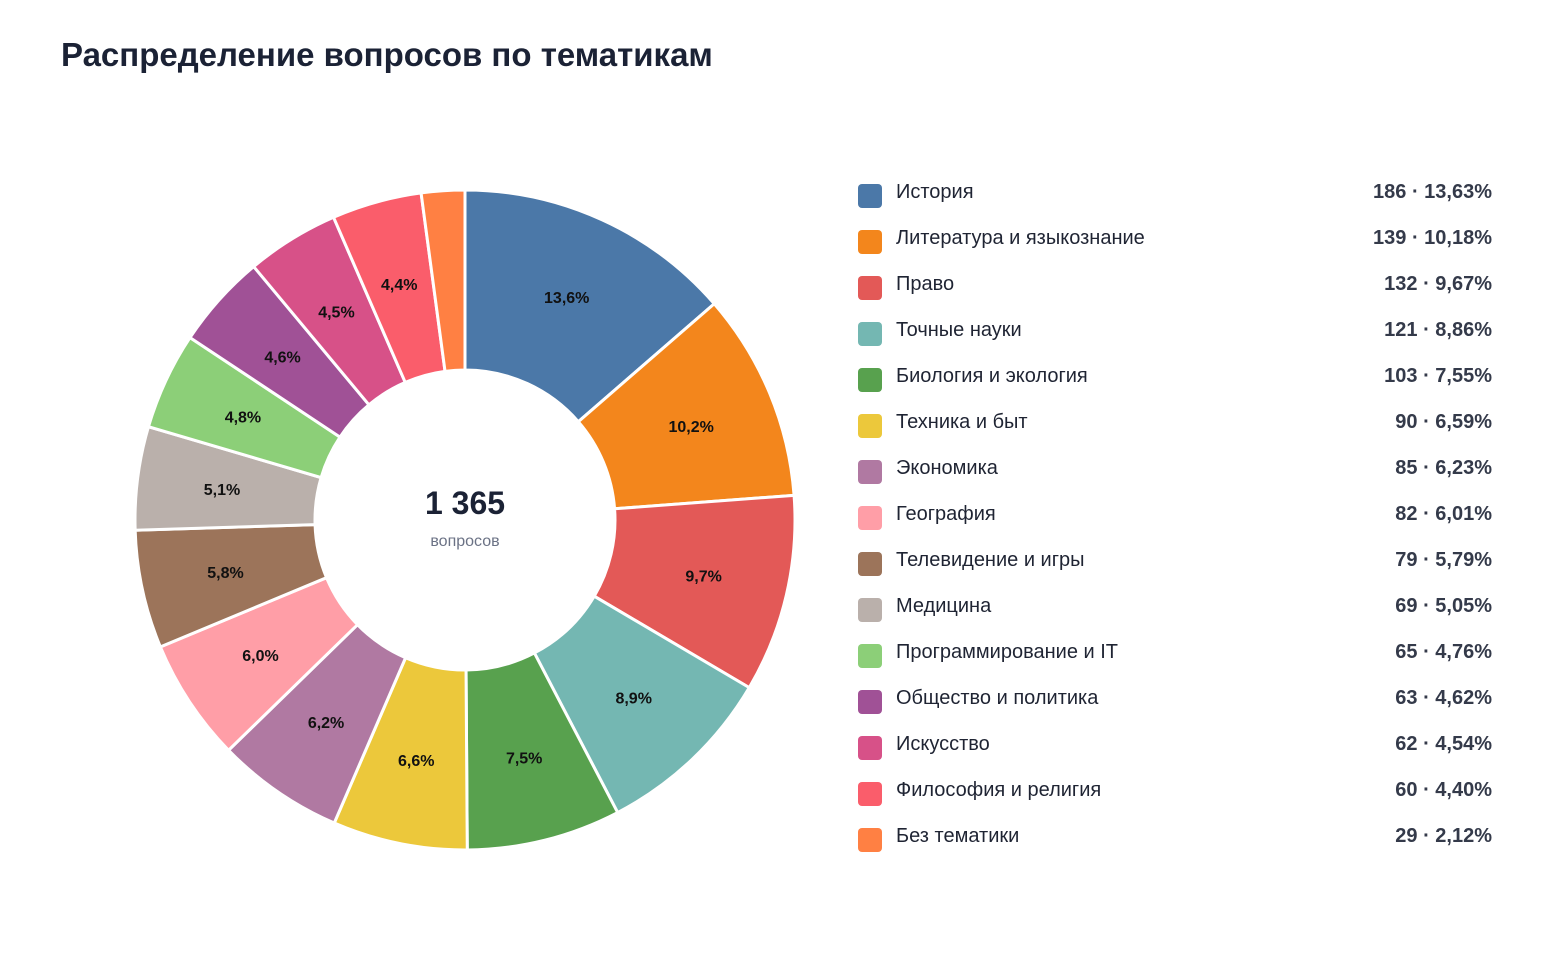 The width and height of the screenshot is (1560, 970). Describe the element at coordinates (1443, 790) in the screenshot. I see `legend-value: 60 · 4,40%` at that location.